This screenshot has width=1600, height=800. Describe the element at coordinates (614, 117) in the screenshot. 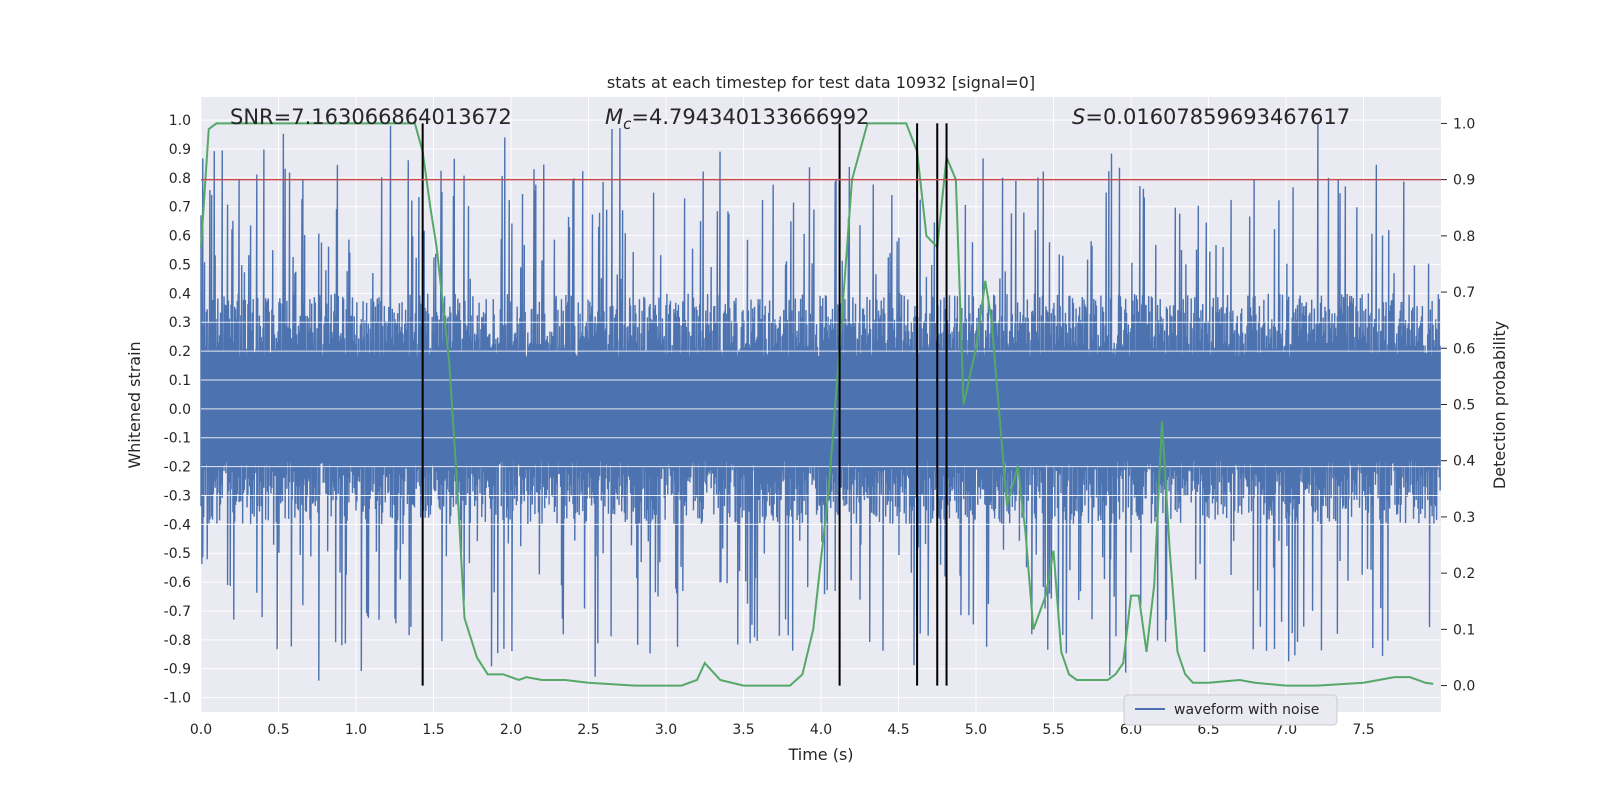

I see `mc-symbol: M` at that location.